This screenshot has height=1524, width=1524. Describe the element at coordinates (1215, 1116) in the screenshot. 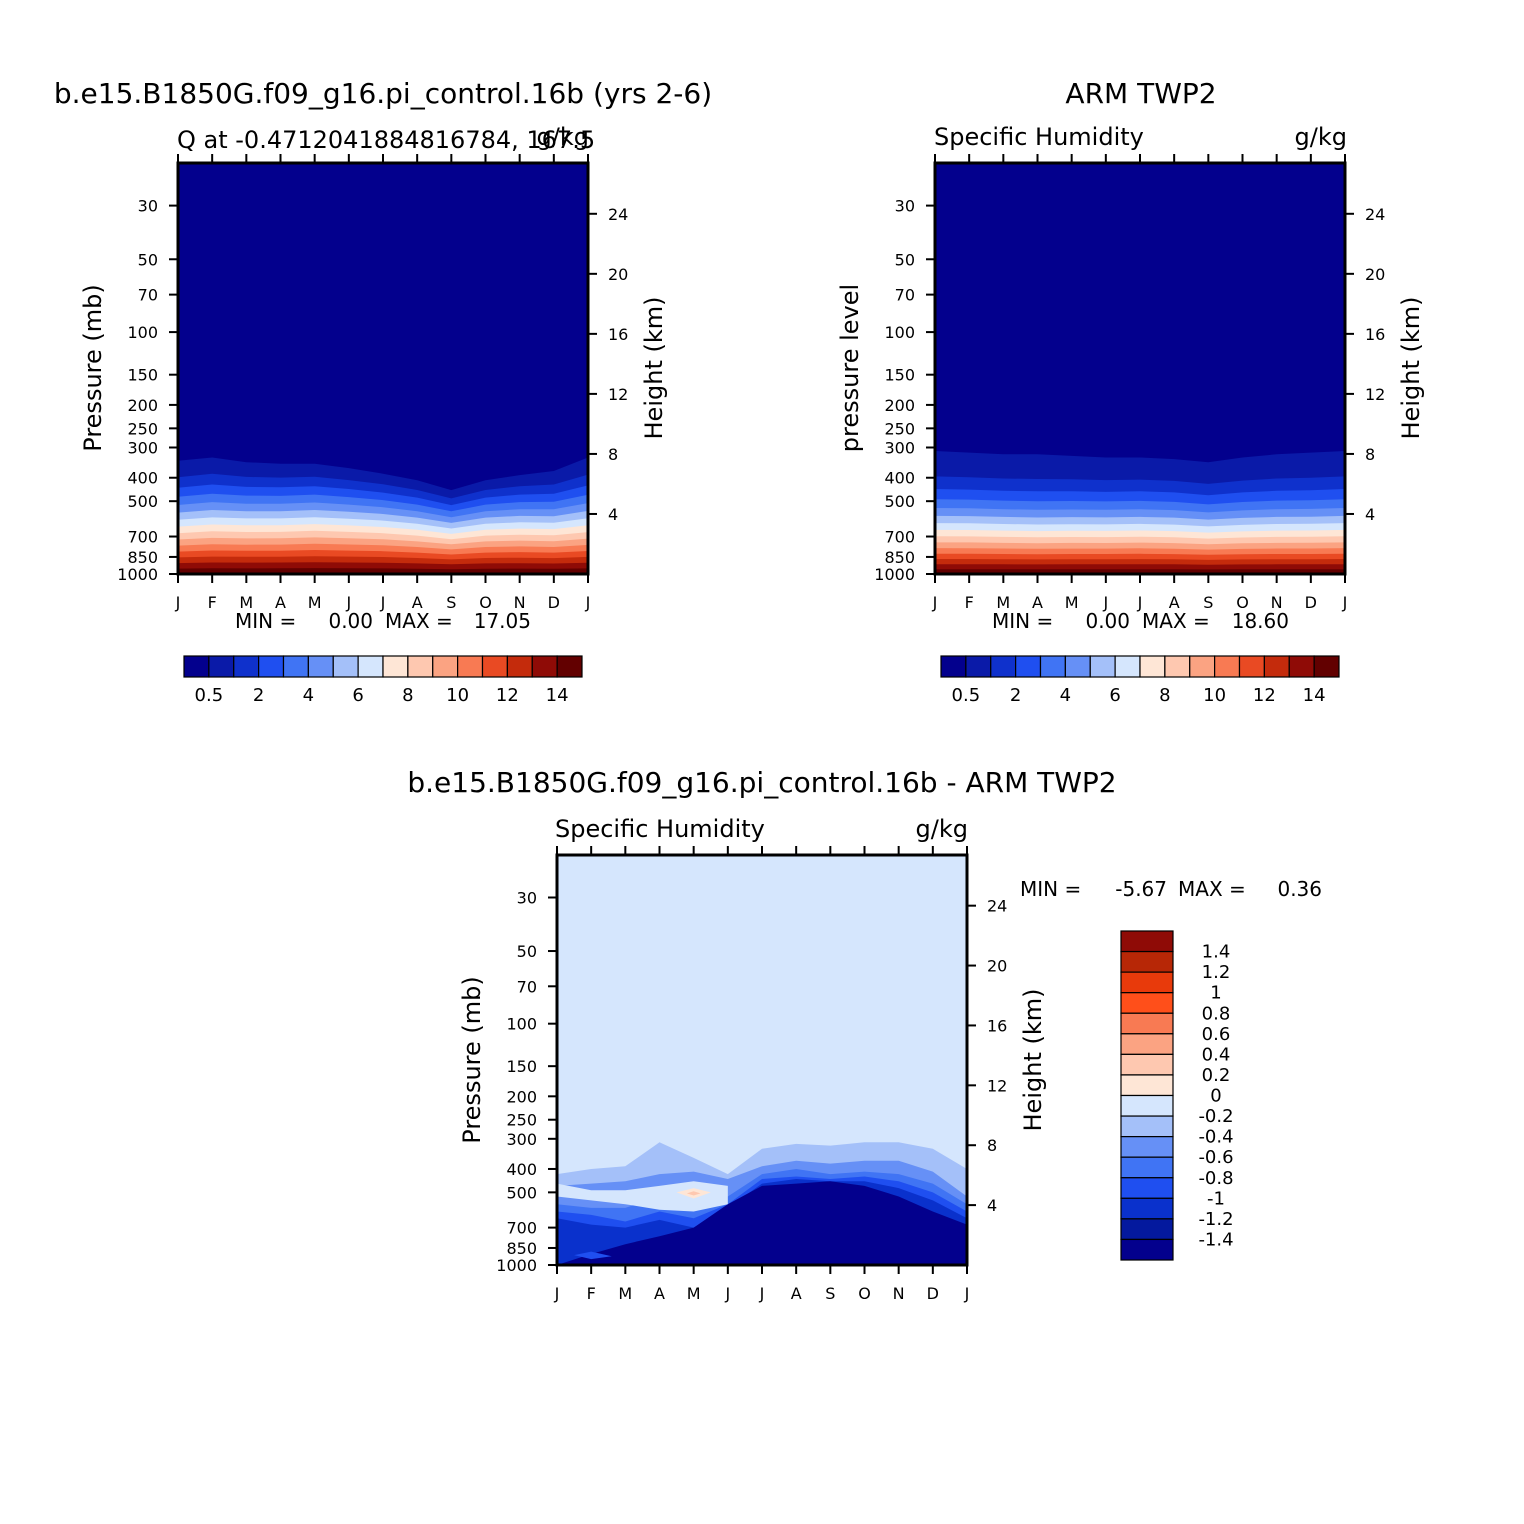

I see `colorbar-tick-label: -0.2` at that location.